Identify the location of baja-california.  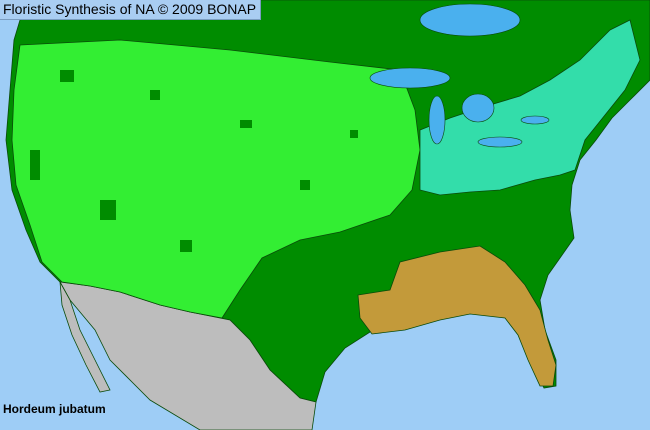
(85, 337).